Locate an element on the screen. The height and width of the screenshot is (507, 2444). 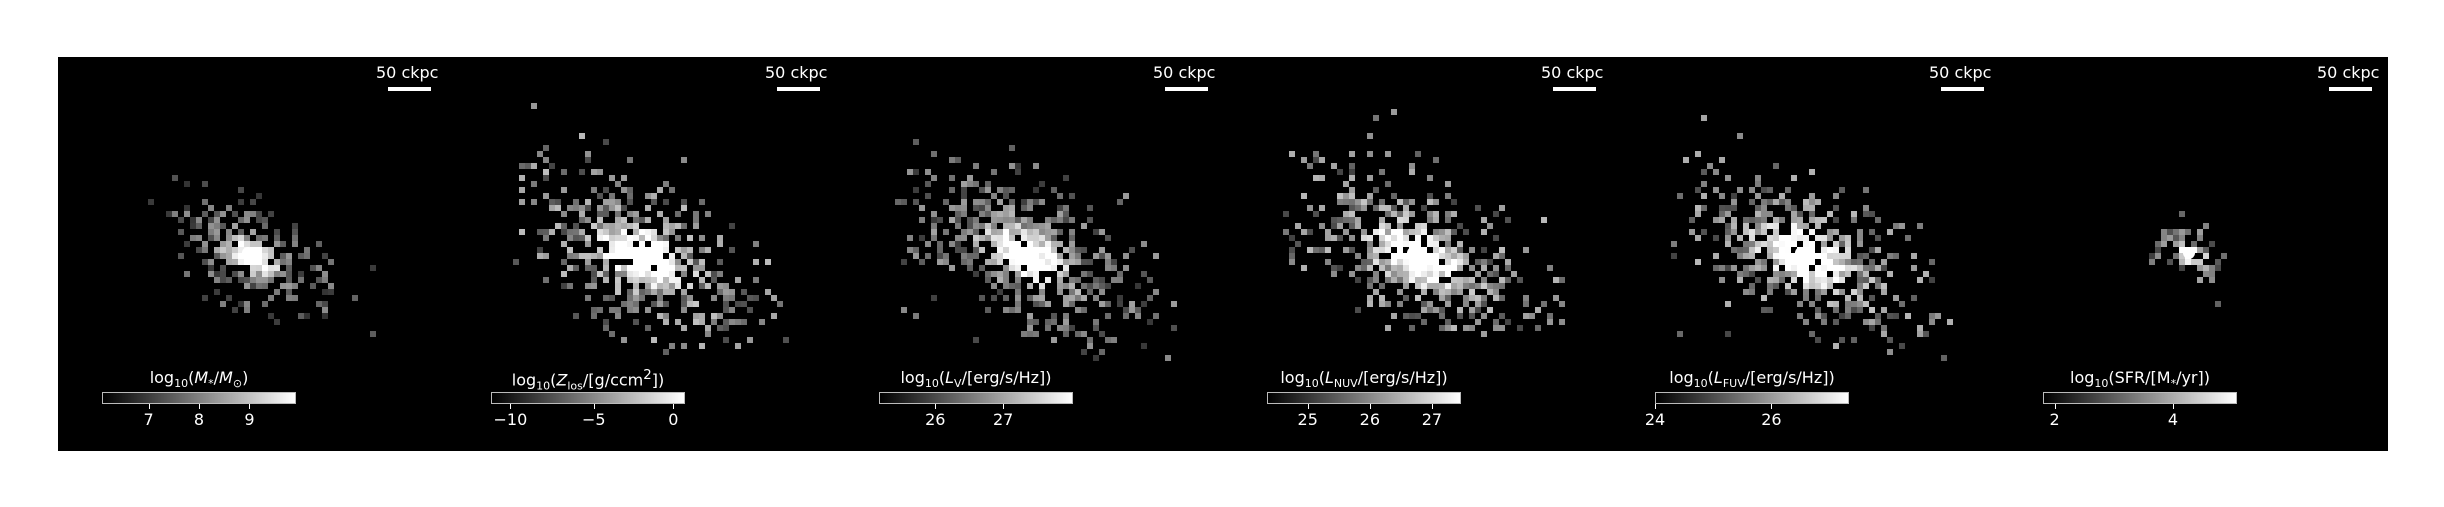
colorbar-title: log10(Zlos/[g/ccm2]) is located at coordinates (588, 380).